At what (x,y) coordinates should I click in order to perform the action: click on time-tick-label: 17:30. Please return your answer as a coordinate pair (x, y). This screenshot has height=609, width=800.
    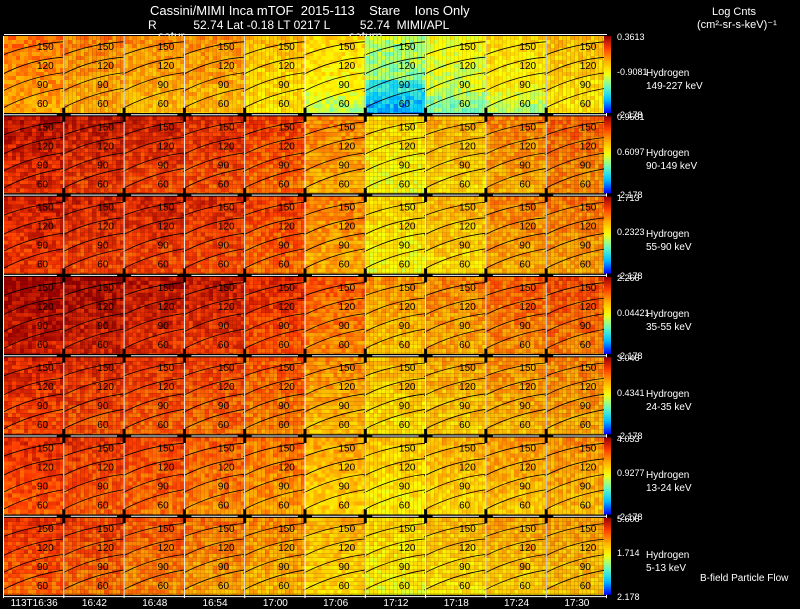
    Looking at the image, I should click on (576, 603).